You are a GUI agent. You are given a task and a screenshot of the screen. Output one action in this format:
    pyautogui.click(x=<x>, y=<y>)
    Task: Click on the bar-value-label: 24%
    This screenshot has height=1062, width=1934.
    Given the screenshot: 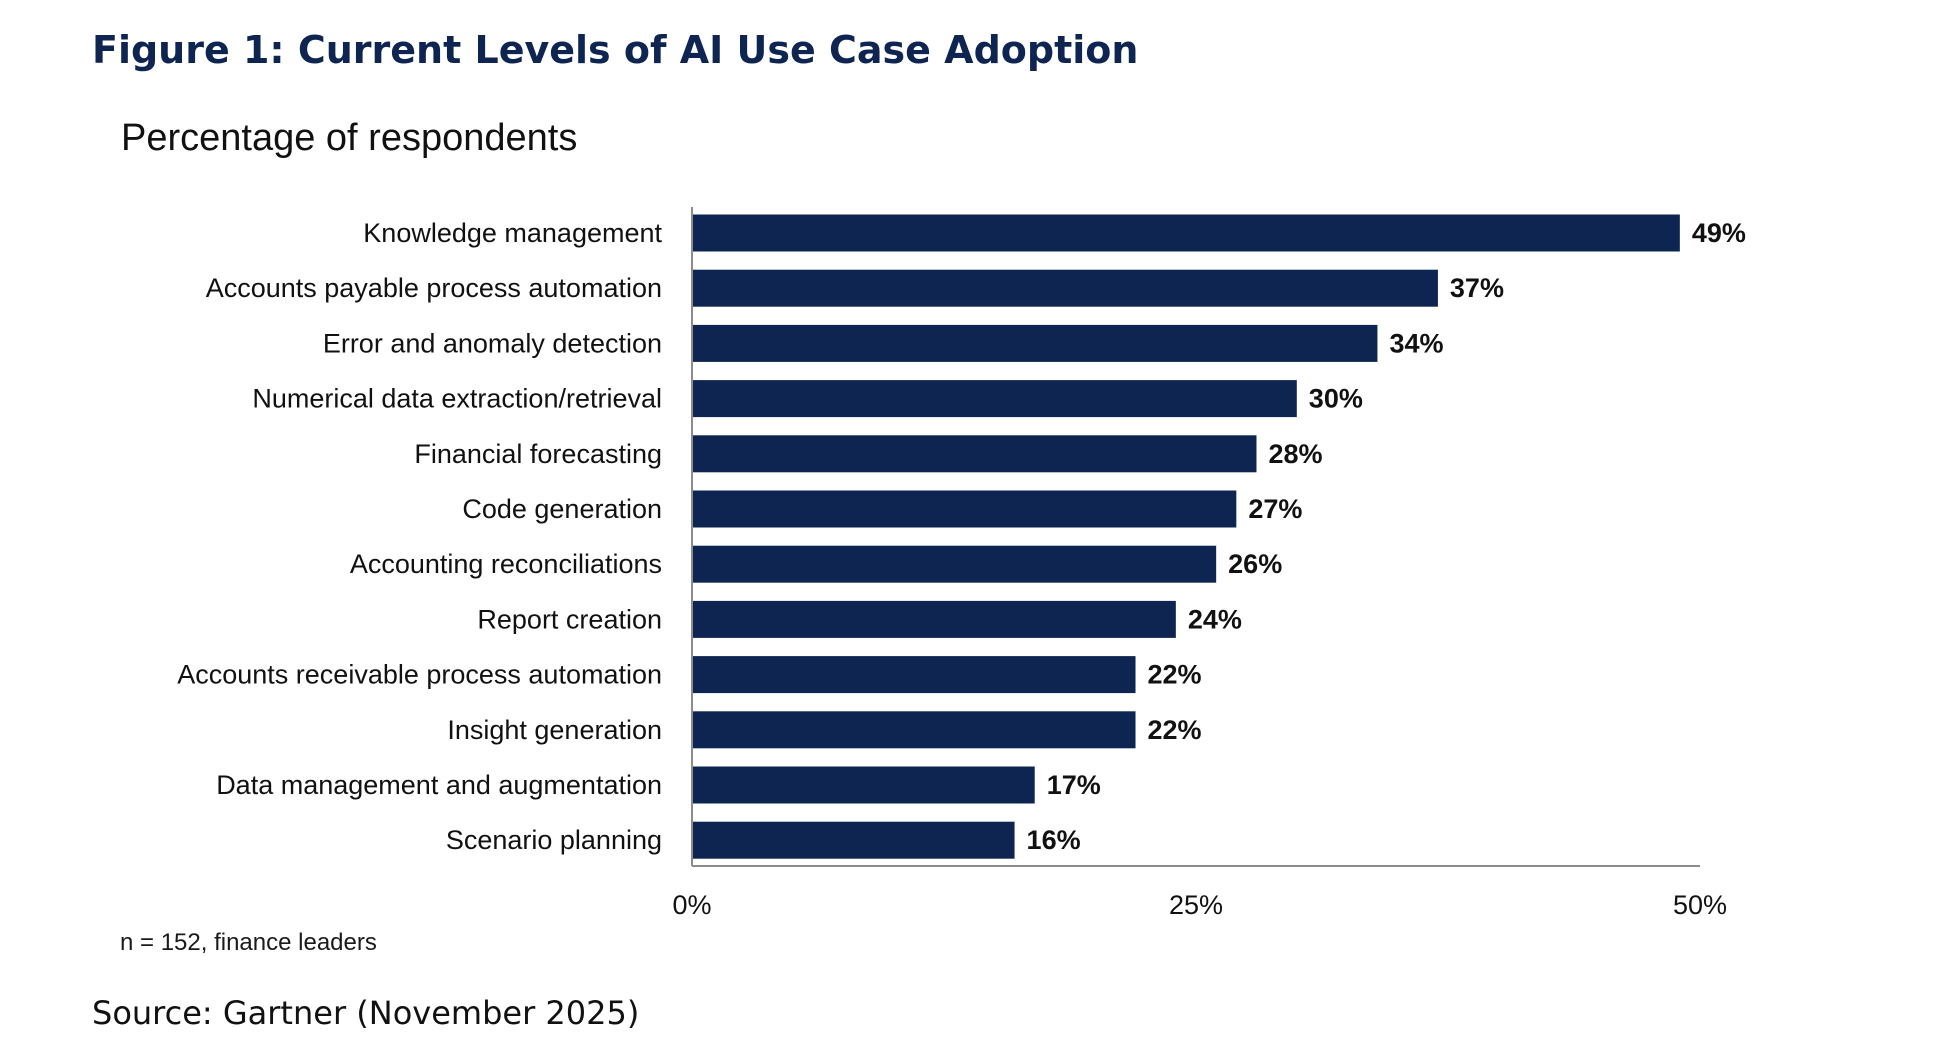 What is the action you would take?
    pyautogui.click(x=1215, y=619)
    